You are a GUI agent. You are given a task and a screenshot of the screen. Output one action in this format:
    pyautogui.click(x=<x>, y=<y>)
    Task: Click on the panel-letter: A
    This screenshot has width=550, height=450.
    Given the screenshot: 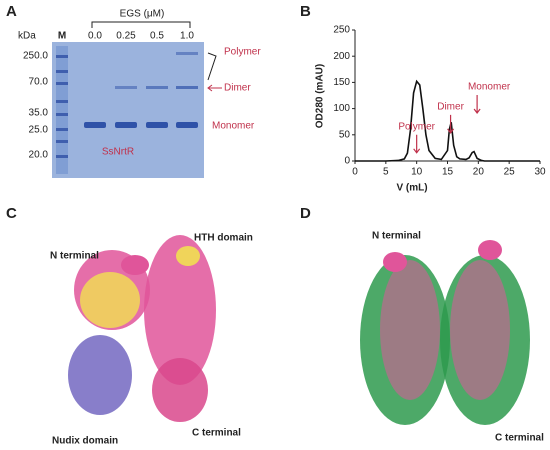 What is the action you would take?
    pyautogui.click(x=11, y=11)
    